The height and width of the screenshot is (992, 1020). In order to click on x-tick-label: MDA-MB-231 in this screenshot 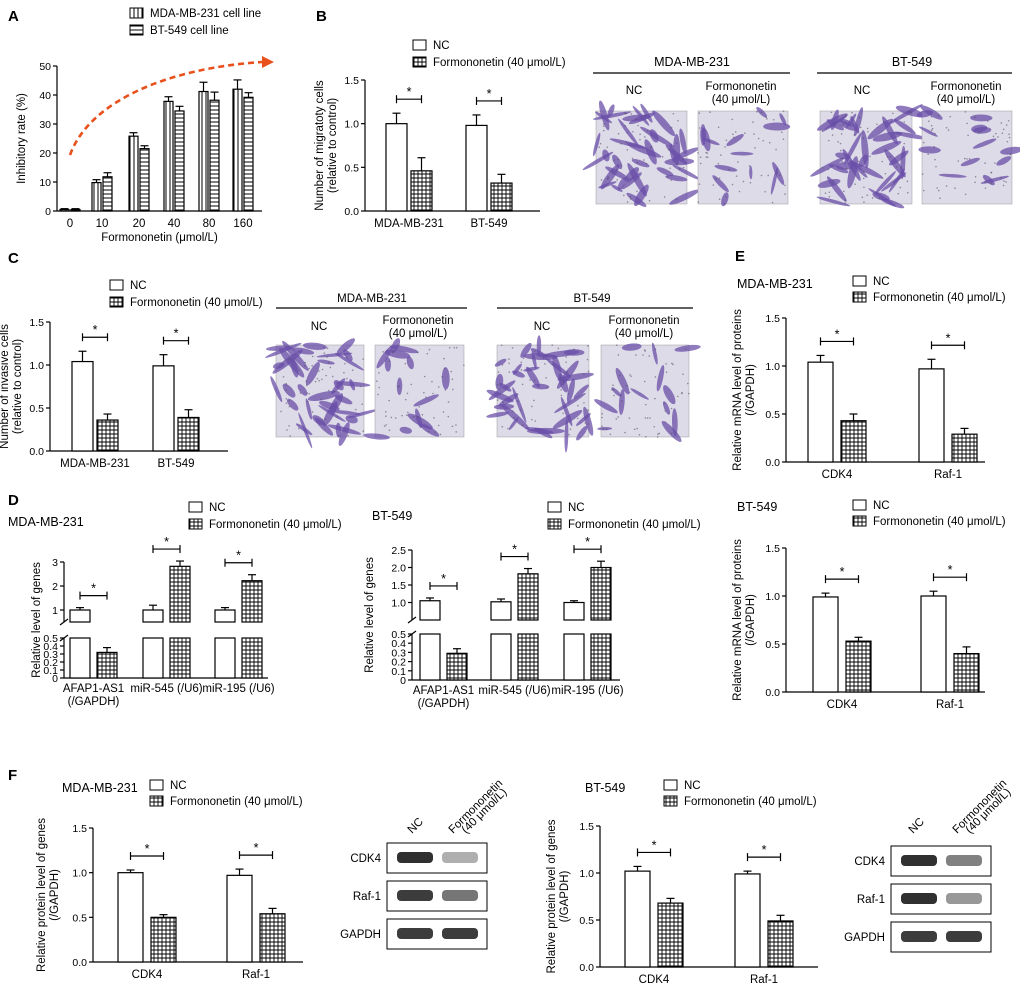, I will do `click(95, 464)`.